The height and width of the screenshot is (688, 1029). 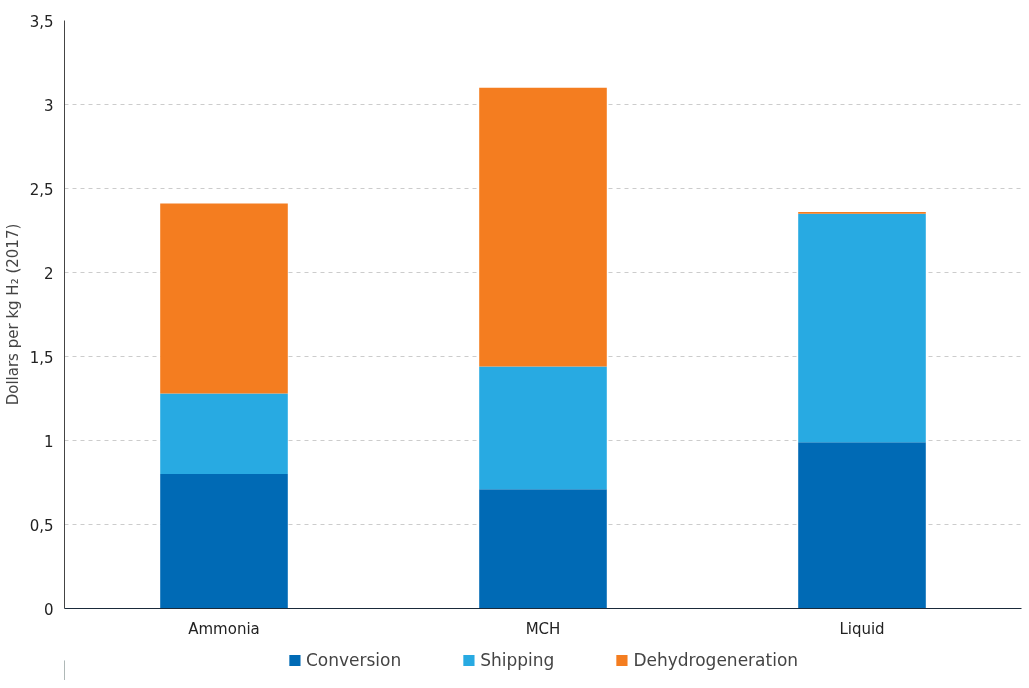 What do you see at coordinates (716, 660) in the screenshot?
I see `legend-label: Dehydrogeneration` at bounding box center [716, 660].